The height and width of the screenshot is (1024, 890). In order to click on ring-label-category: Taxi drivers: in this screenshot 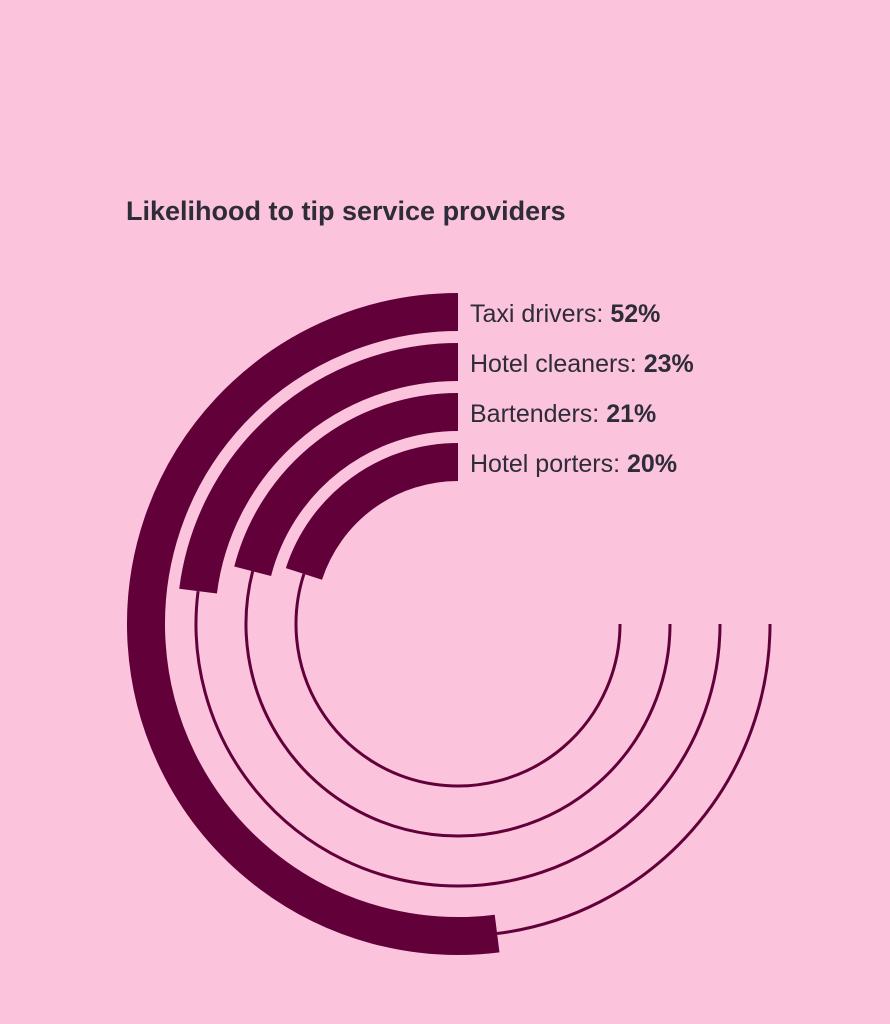, I will do `click(540, 314)`.